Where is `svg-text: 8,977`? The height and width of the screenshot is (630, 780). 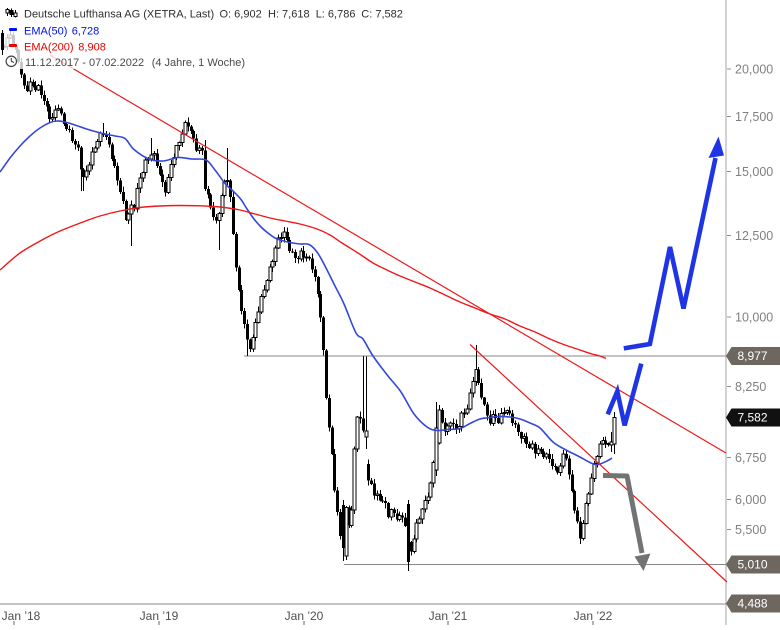
svg-text: 8,977 is located at coordinates (752, 356).